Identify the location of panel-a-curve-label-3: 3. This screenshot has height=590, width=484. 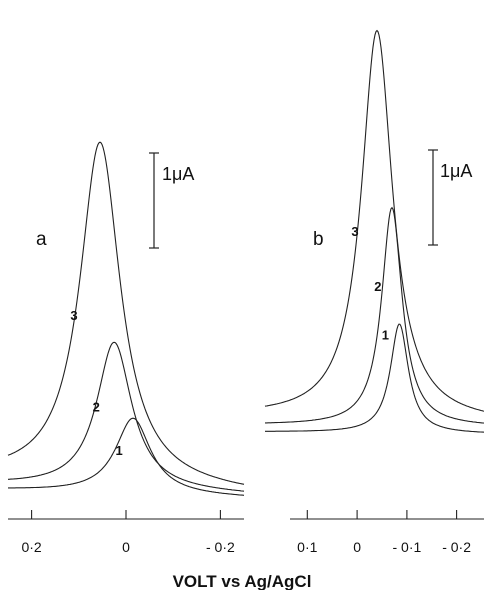
(73, 315).